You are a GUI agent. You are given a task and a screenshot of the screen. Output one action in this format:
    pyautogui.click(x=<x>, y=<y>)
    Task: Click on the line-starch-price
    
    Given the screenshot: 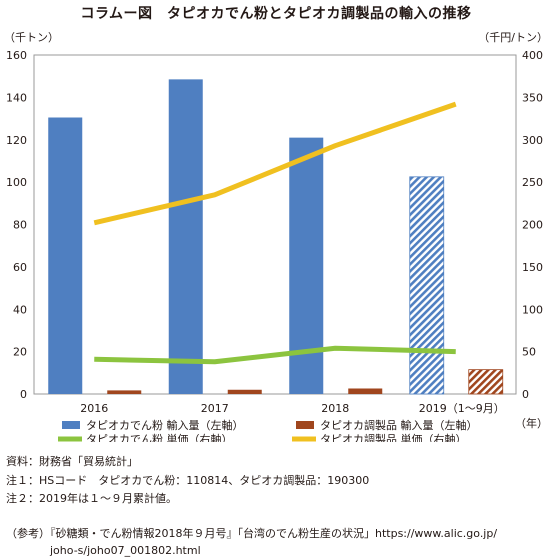 What is the action you would take?
    pyautogui.click(x=275, y=355)
    